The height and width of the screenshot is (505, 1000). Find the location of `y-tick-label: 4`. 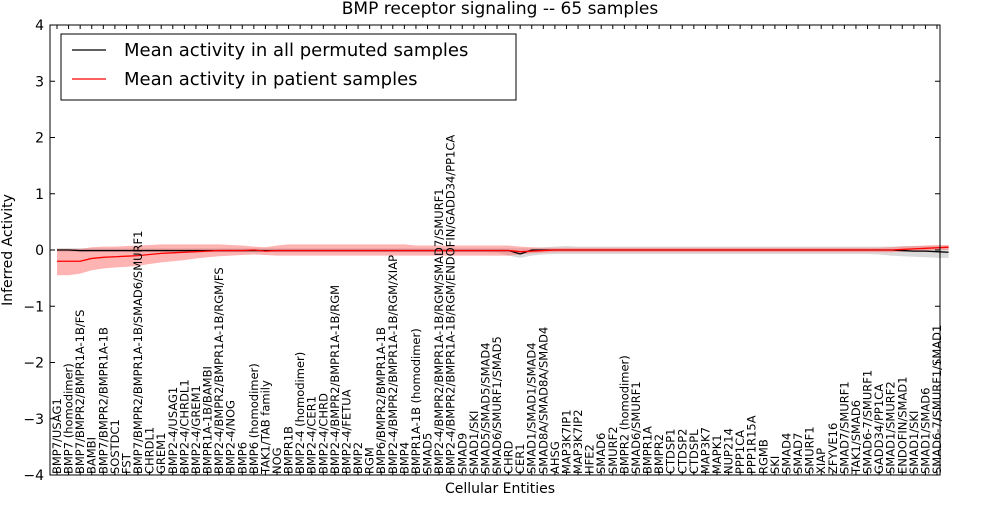

y-tick-label: 4 is located at coordinates (39, 26).